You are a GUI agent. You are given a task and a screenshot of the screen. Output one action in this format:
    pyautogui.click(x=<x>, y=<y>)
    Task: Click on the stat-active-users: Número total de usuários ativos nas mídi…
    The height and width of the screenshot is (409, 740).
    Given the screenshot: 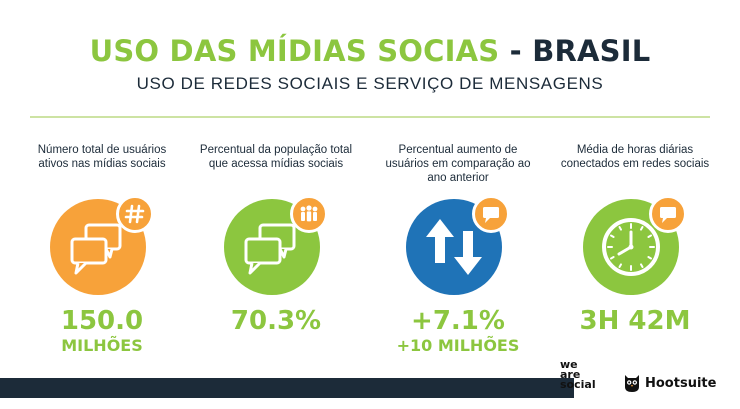 What is the action you would take?
    pyautogui.click(x=102, y=249)
    